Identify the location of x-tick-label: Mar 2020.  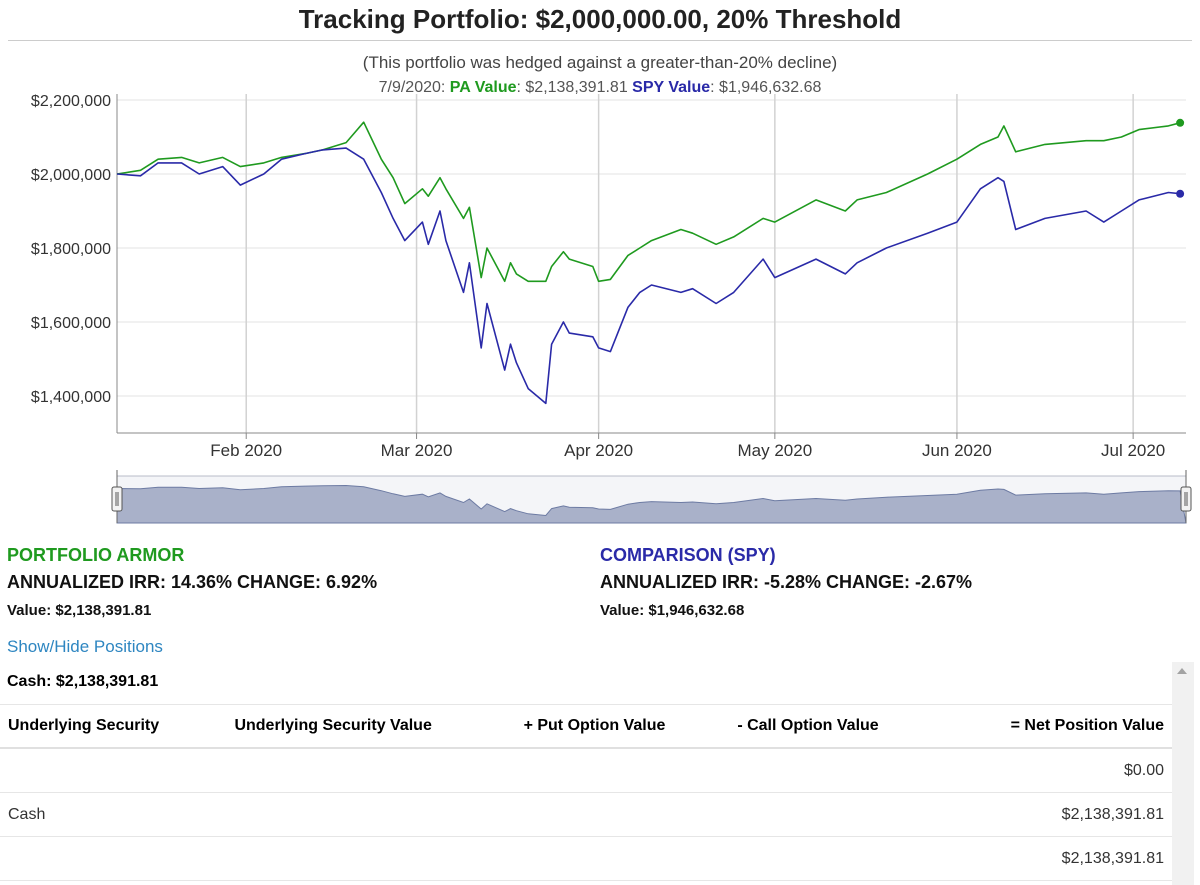
(417, 450).